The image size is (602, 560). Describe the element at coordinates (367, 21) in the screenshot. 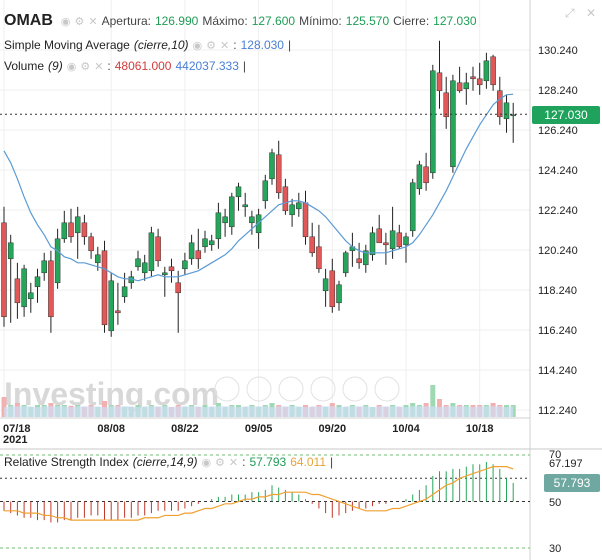

I see `minimo-value: 125.570` at that location.